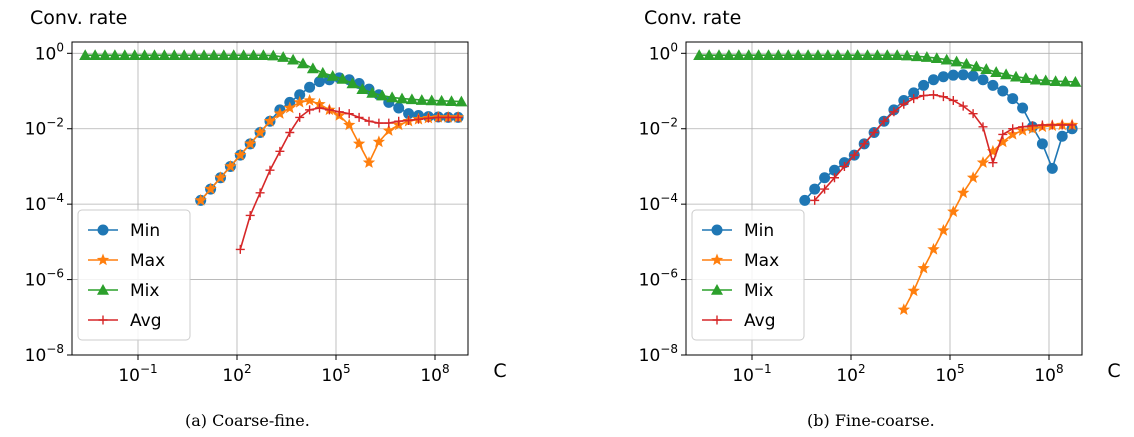  Describe the element at coordinates (146, 321) in the screenshot. I see `legend-label-avg: Avg` at that location.